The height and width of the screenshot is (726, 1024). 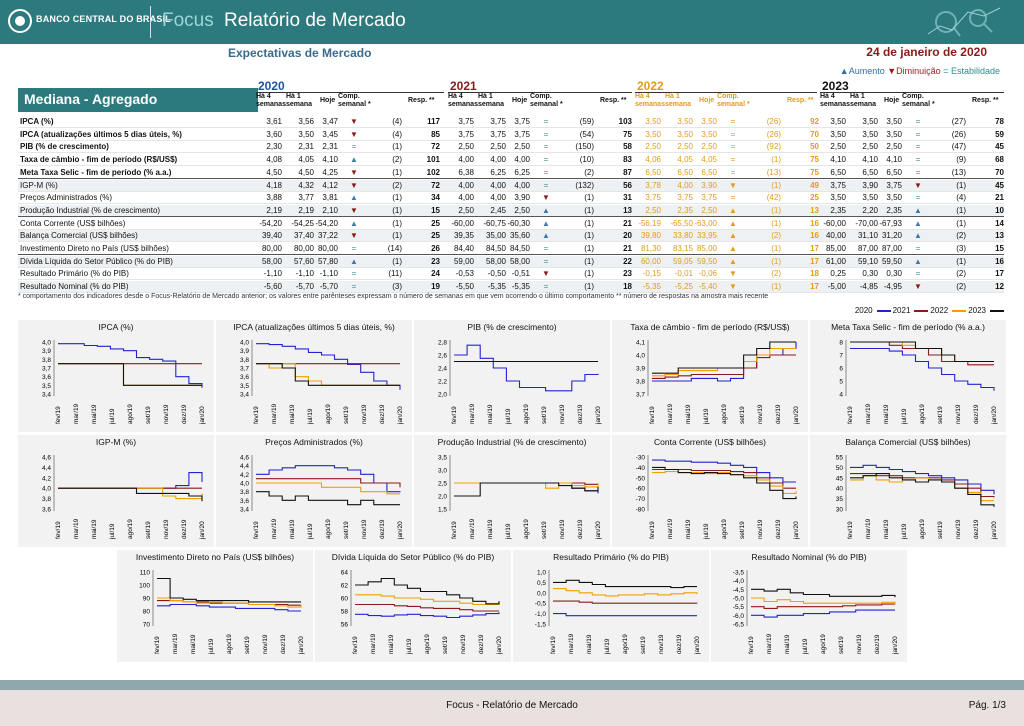 I want to click on value-1-week-ago: 4,05, so click(x=306, y=160).